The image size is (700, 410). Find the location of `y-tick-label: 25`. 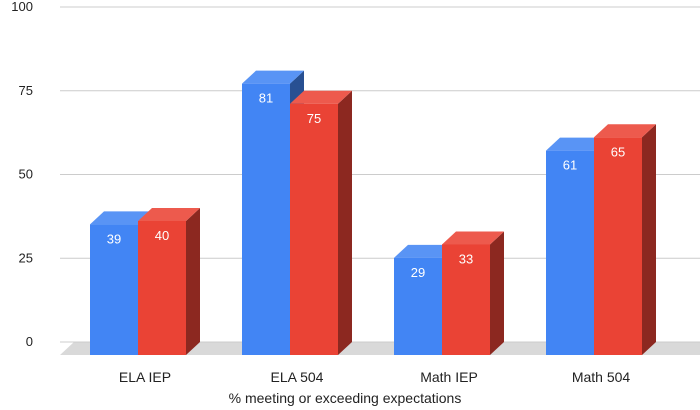

y-tick-label: 25 is located at coordinates (26, 257).